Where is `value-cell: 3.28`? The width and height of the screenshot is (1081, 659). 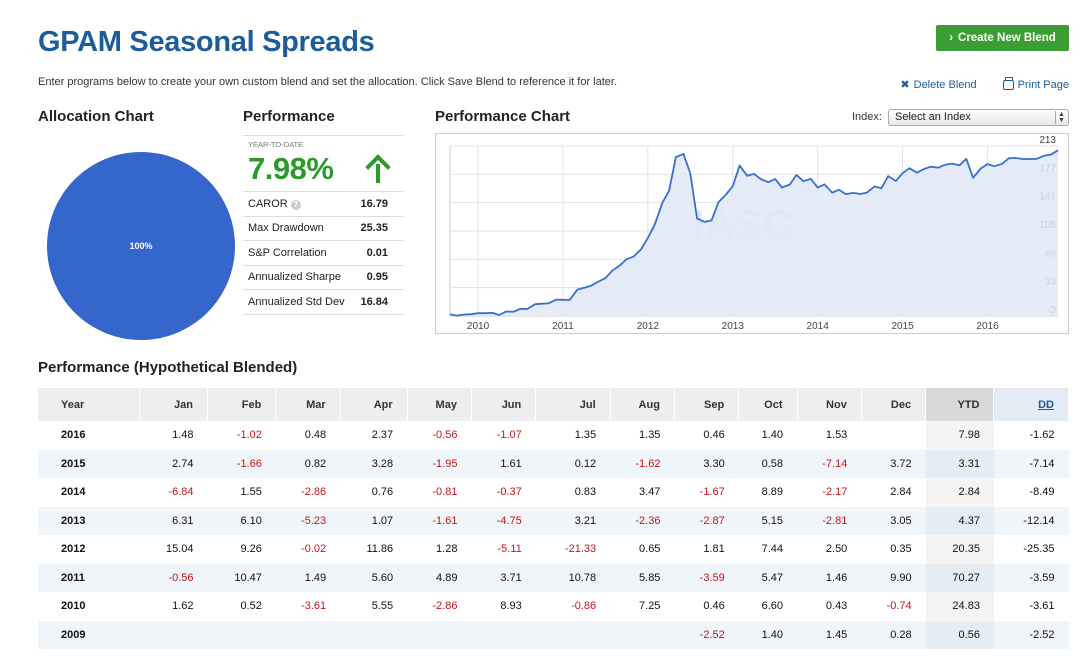
value-cell: 3.28 is located at coordinates (374, 463).